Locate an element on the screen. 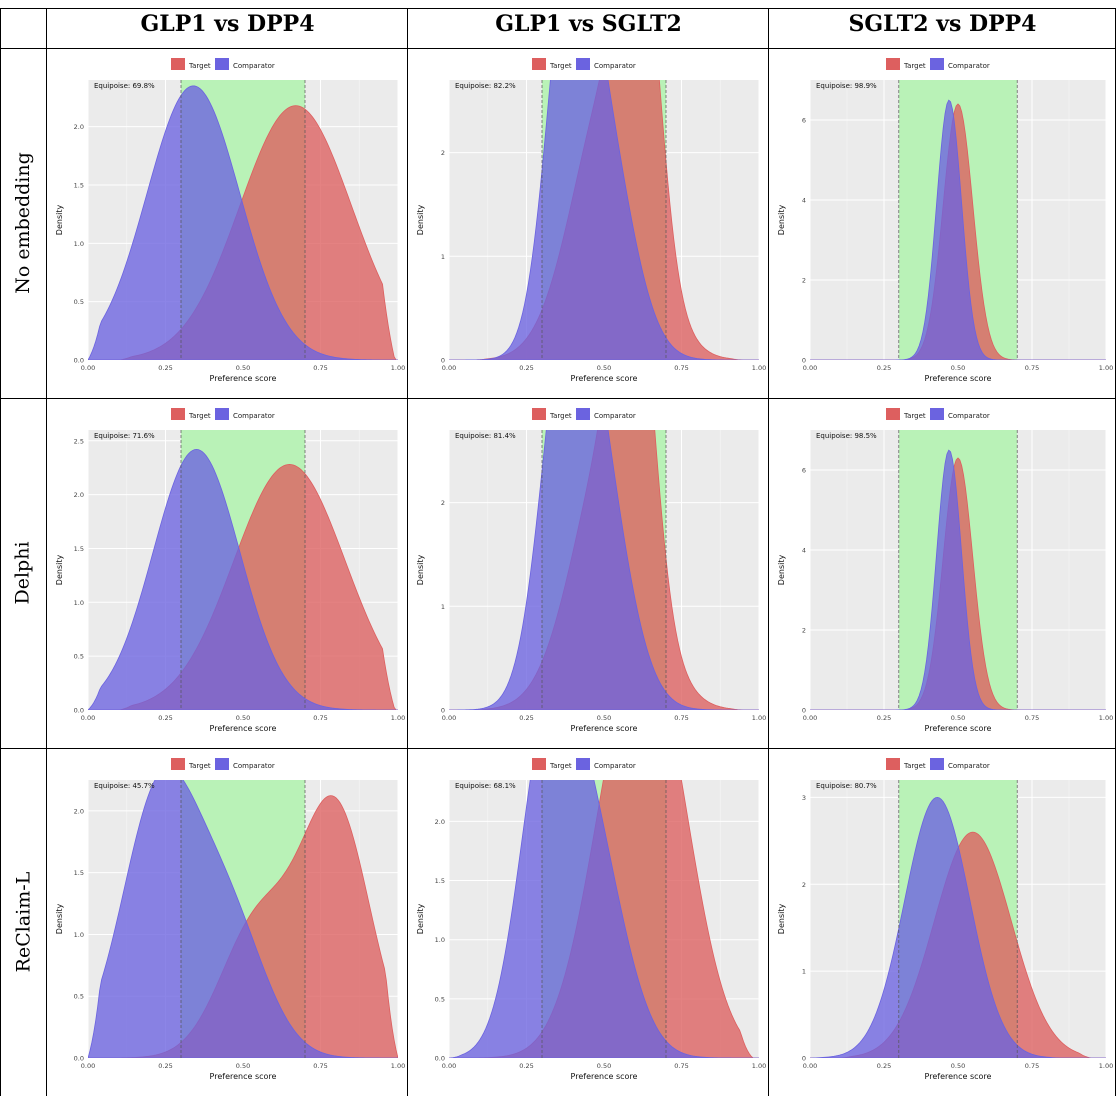 The image size is (1116, 1096). equipoise-annotation: Equipoise: 71.6% is located at coordinates (124, 436).